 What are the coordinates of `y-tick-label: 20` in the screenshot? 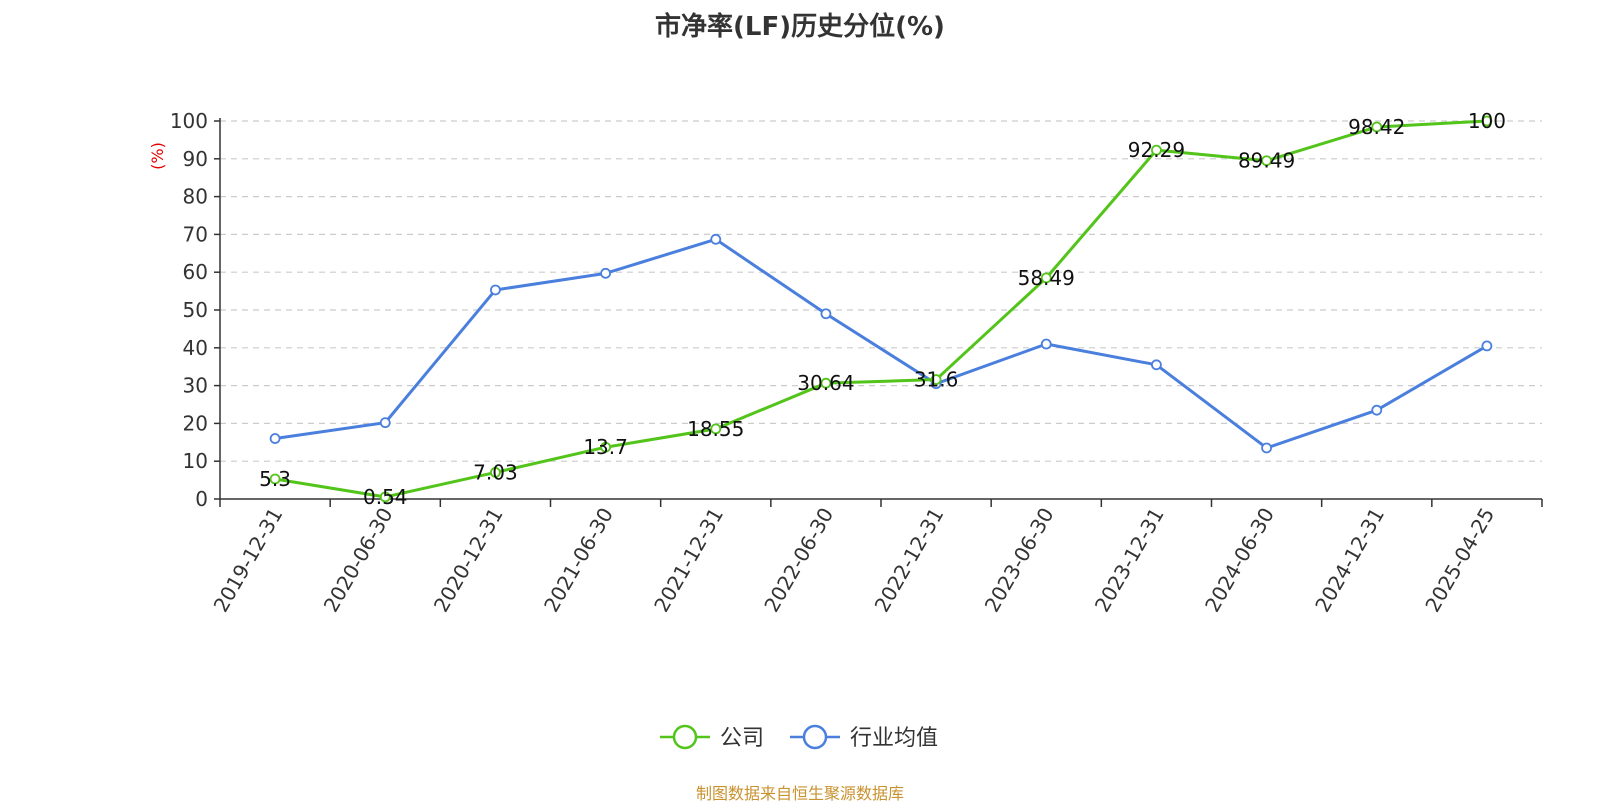 It's located at (195, 423).